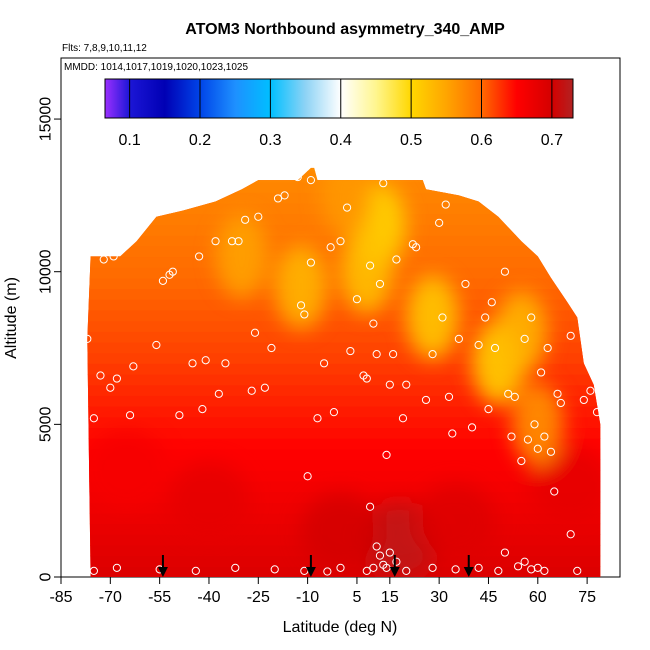 The height and width of the screenshot is (650, 650). What do you see at coordinates (587, 597) in the screenshot?
I see `x-tick-label: 75` at bounding box center [587, 597].